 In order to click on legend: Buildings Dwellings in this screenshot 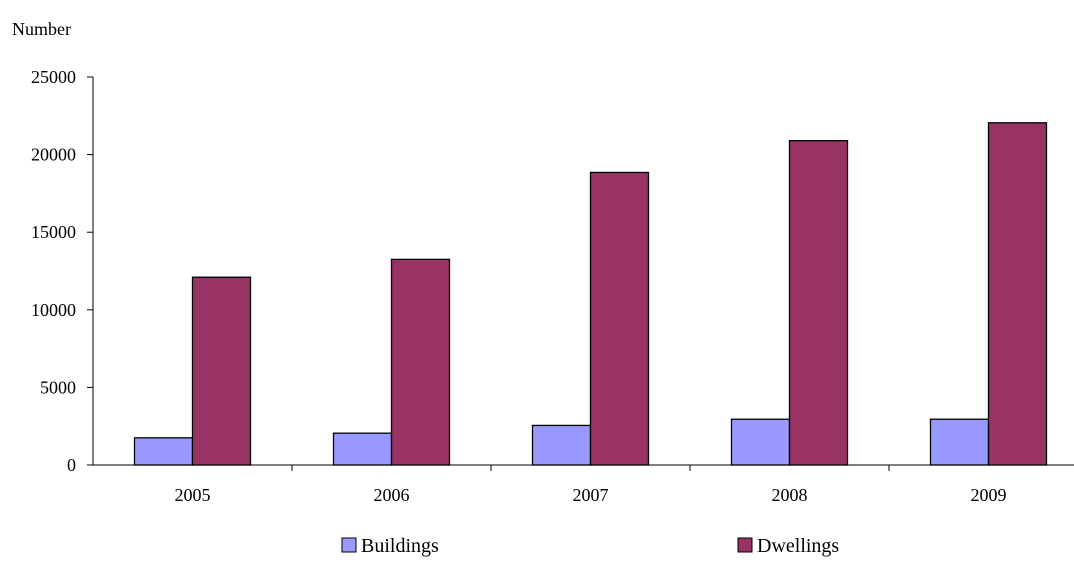, I will do `click(590, 546)`.